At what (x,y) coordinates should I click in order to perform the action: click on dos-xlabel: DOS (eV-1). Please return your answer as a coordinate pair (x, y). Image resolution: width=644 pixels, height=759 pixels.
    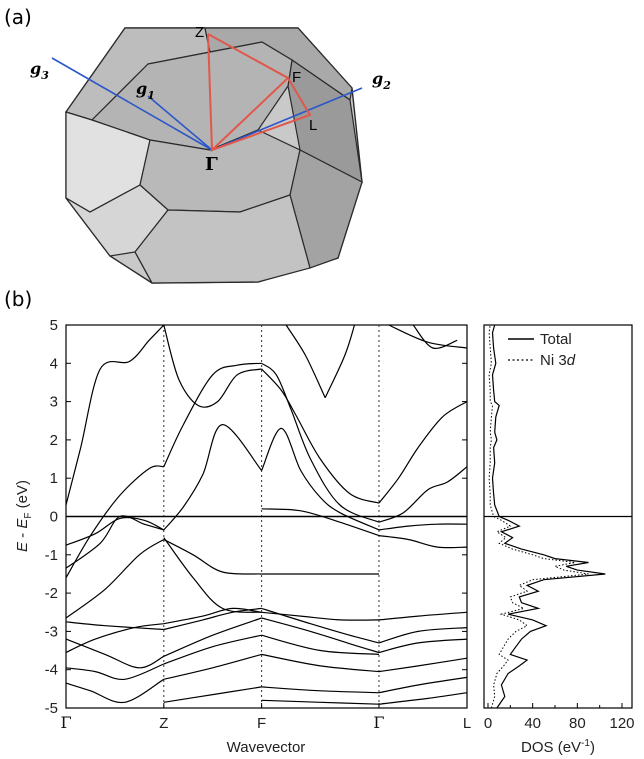
    Looking at the image, I should click on (558, 747).